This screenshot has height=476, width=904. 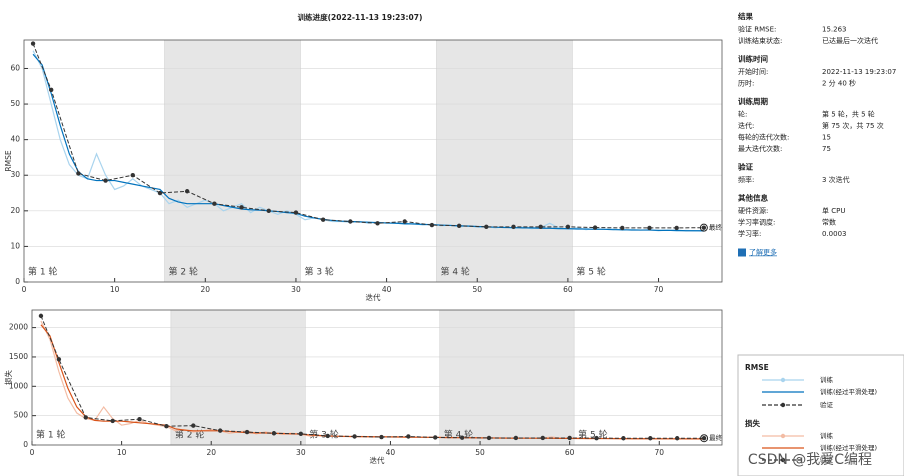 I want to click on y-tick-label: 0, so click(x=17, y=281).